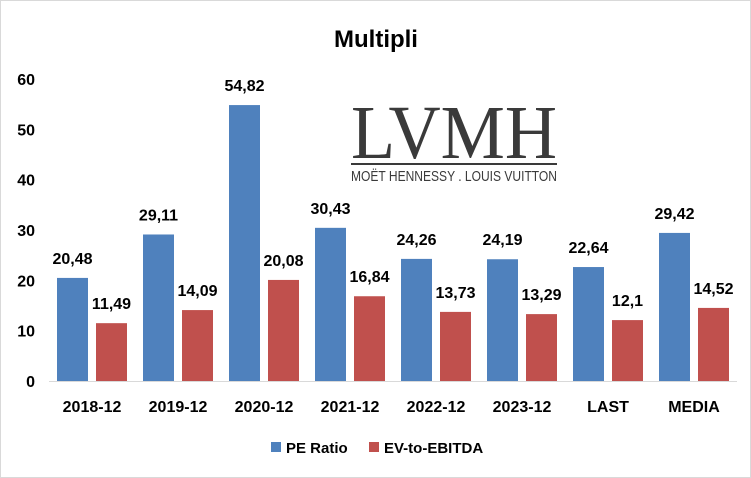  I want to click on chart-title: Multipli, so click(376, 39).